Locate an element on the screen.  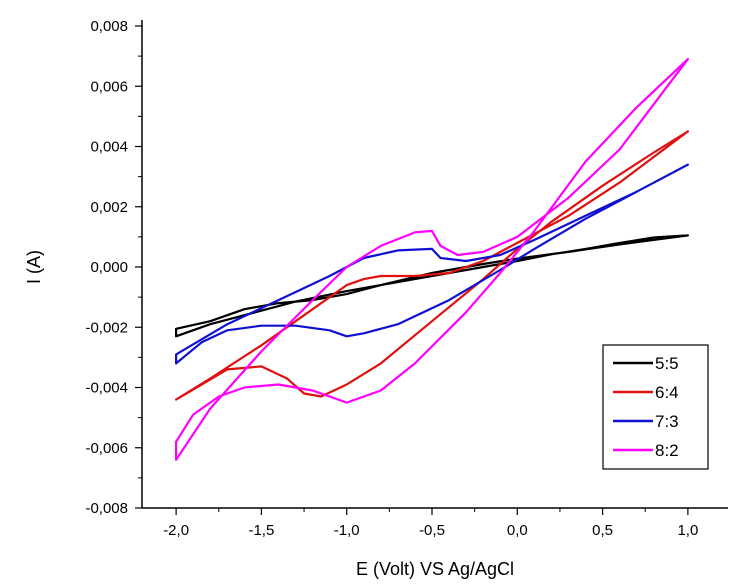
x-tick-label: 0,5 is located at coordinates (602, 530).